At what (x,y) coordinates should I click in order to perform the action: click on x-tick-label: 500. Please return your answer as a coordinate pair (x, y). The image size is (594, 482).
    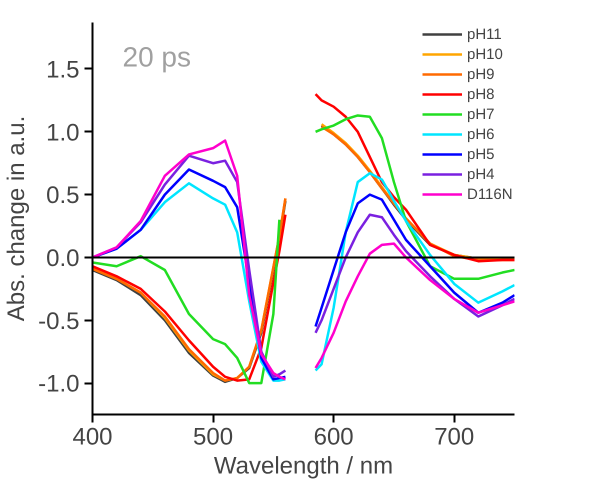
    Looking at the image, I should click on (213, 437).